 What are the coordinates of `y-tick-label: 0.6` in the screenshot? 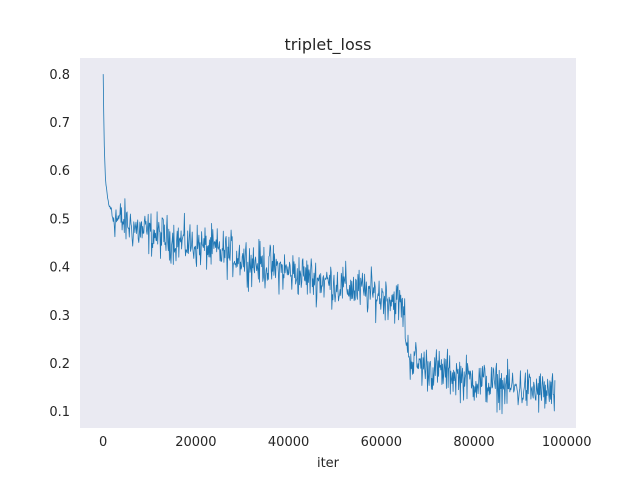 It's located at (59, 171).